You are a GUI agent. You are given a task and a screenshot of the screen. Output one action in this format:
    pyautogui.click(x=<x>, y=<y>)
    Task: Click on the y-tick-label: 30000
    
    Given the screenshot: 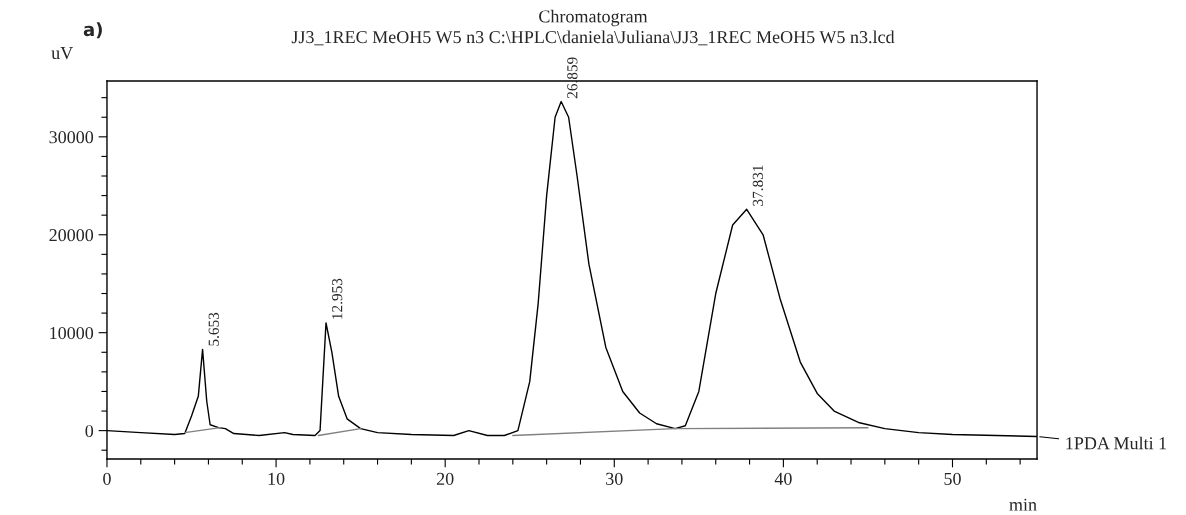 What is the action you would take?
    pyautogui.click(x=71, y=137)
    